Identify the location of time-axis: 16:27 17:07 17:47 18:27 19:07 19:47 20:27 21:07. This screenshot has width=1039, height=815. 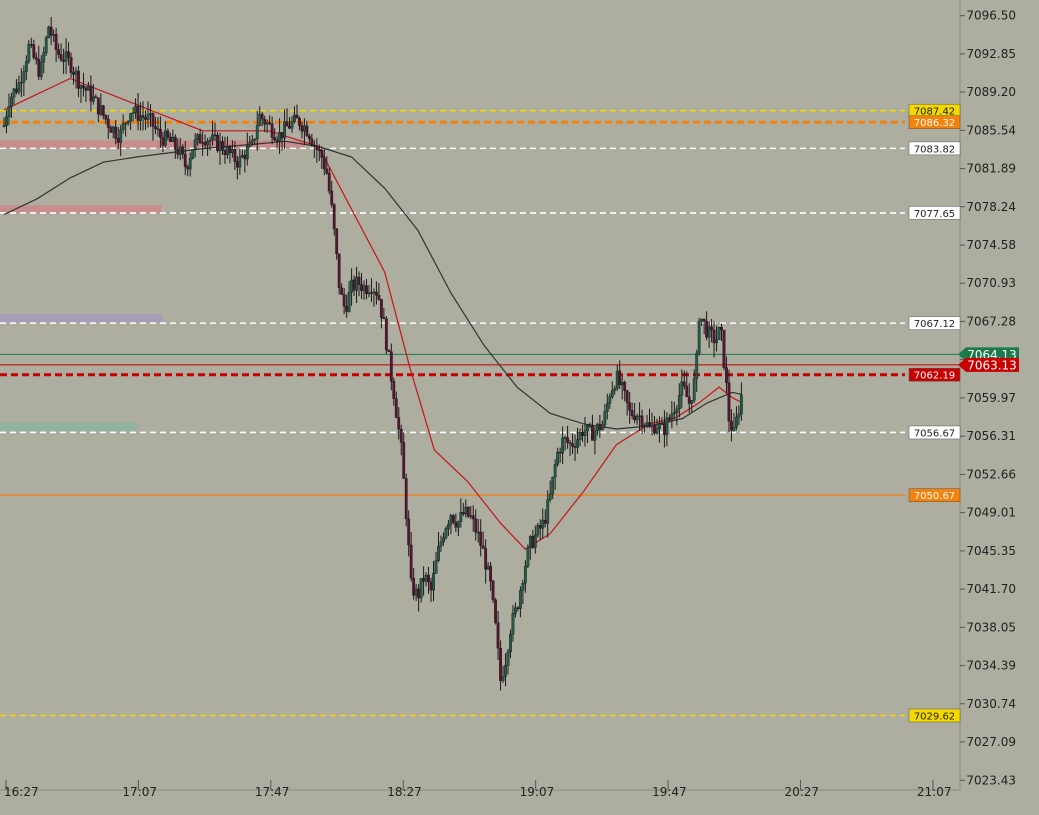
(480, 789).